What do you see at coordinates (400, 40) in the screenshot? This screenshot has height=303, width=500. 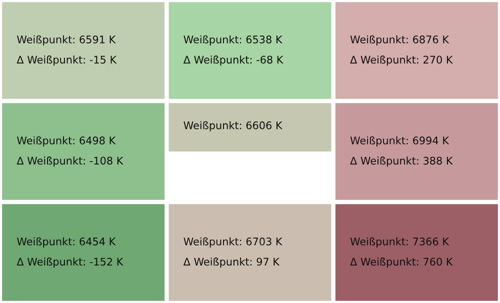 I see `data-label: Weißpunkt: 6876 K` at bounding box center [400, 40].